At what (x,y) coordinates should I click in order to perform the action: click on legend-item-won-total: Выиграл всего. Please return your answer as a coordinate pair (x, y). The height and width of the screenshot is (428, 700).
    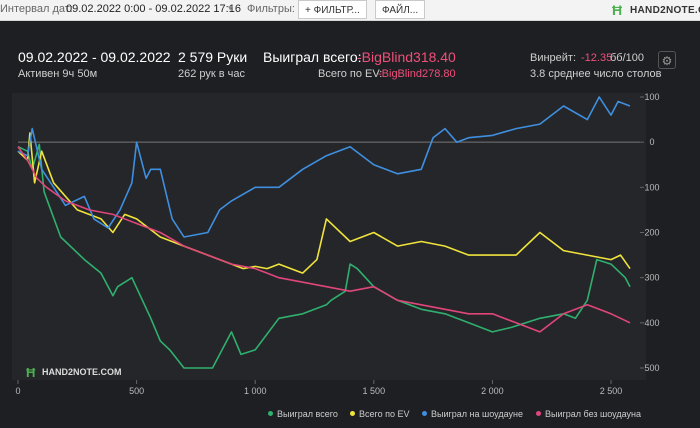
    Looking at the image, I should click on (303, 414).